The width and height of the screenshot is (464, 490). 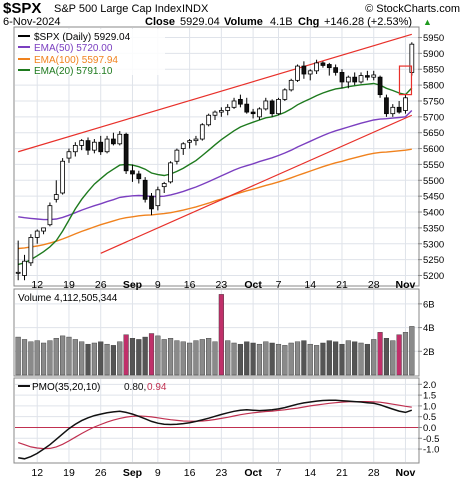 What do you see at coordinates (37, 473) in the screenshot?
I see `x-tick-label: 12` at bounding box center [37, 473].